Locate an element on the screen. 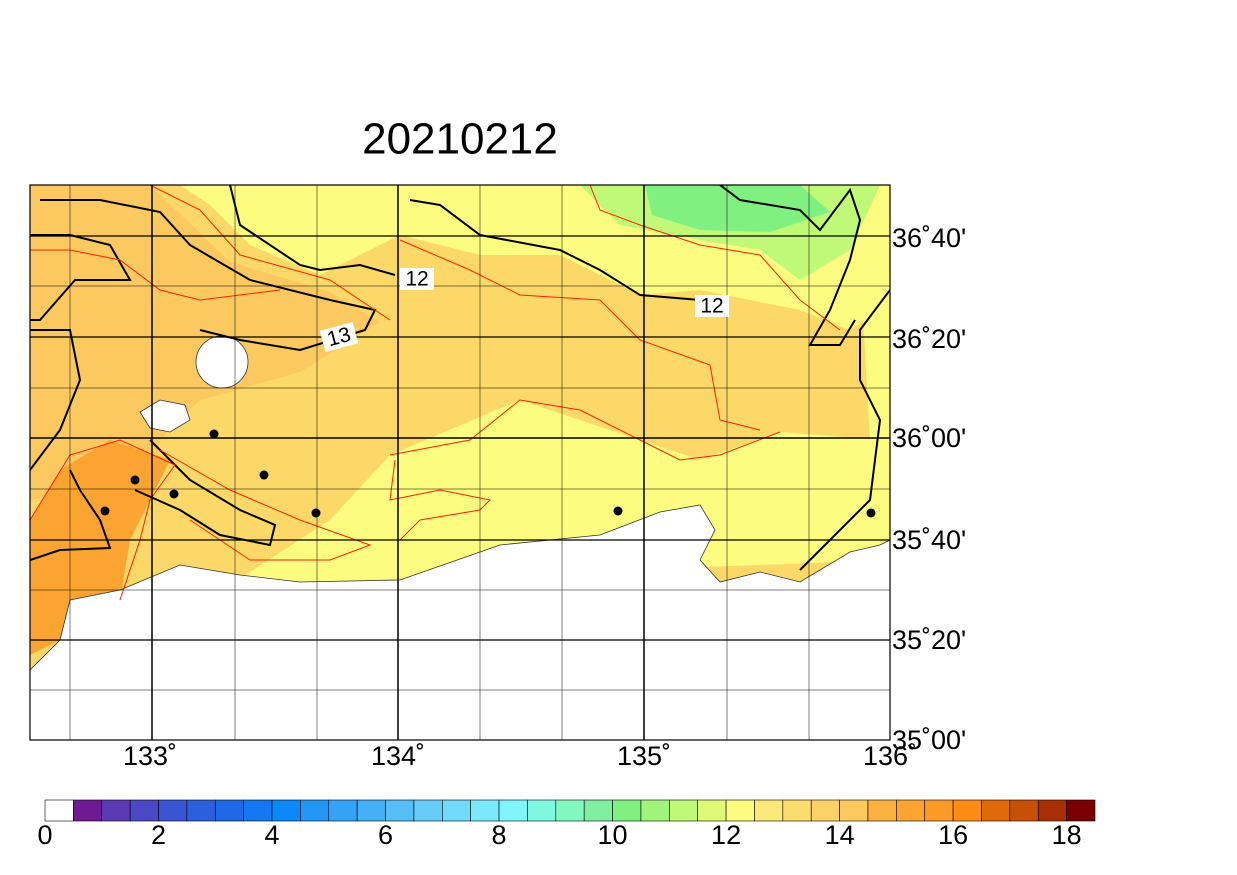 This screenshot has height=875, width=1237. colorbar-label: 4 is located at coordinates (272, 835).